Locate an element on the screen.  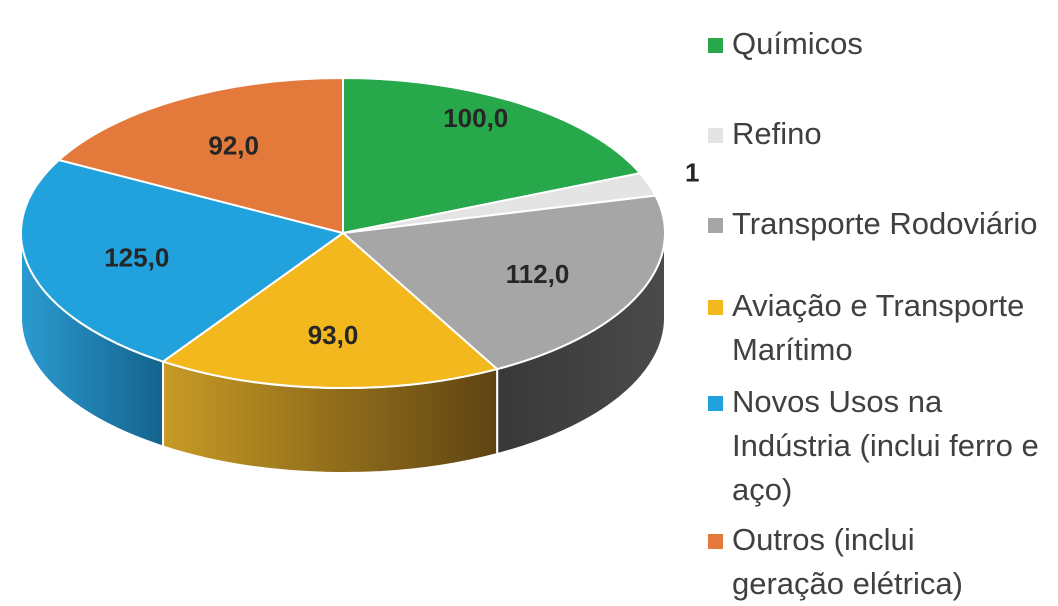
data-label: 125,0 is located at coordinates (136, 258).